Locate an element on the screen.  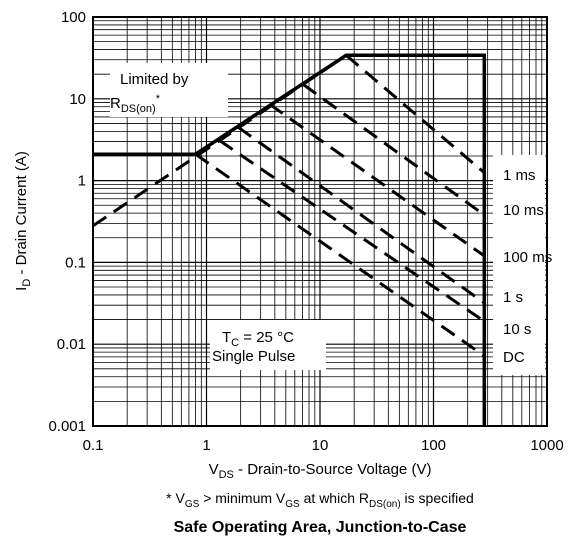
series-line-100-ms is located at coordinates (377, 180).